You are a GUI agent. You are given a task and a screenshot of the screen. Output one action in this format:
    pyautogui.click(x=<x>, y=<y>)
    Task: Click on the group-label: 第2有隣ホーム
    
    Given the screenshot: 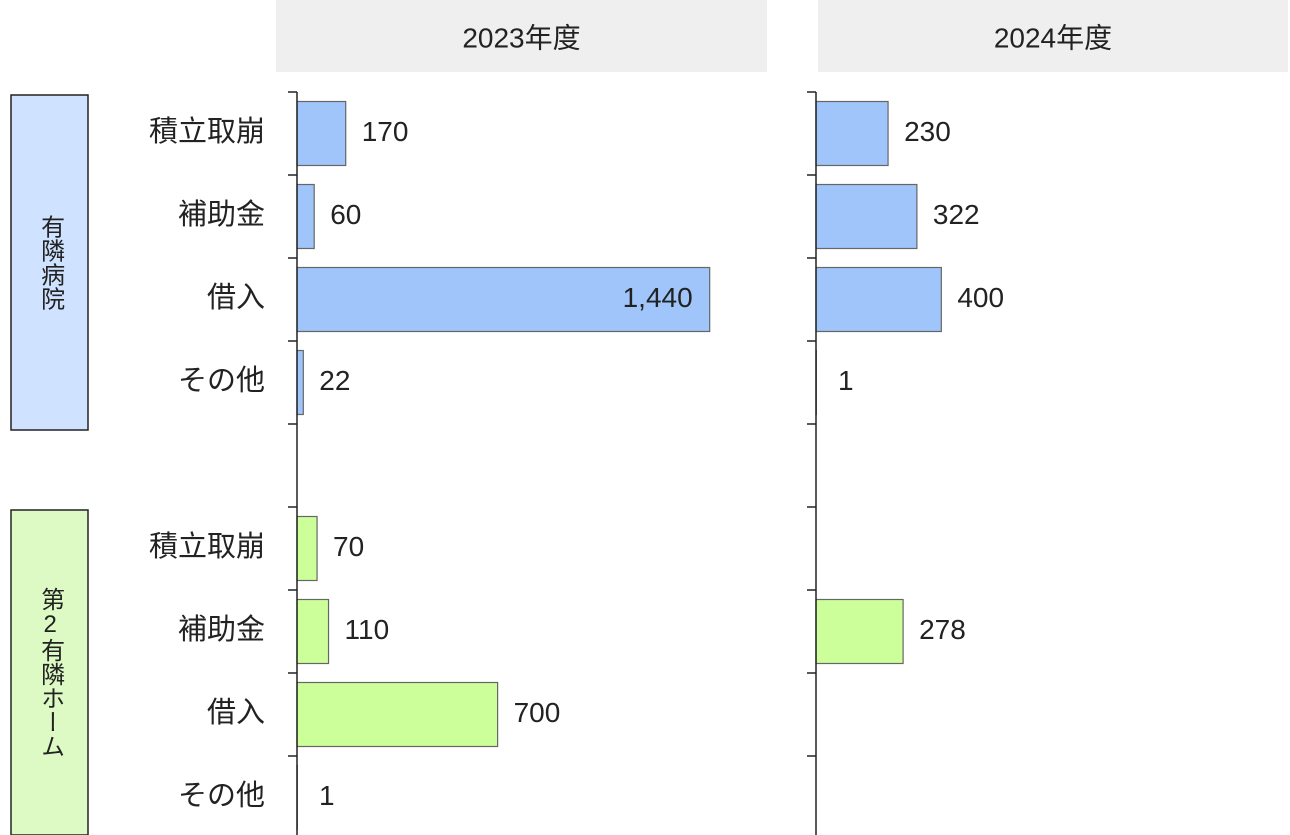 What is the action you would take?
    pyautogui.click(x=51, y=672)
    